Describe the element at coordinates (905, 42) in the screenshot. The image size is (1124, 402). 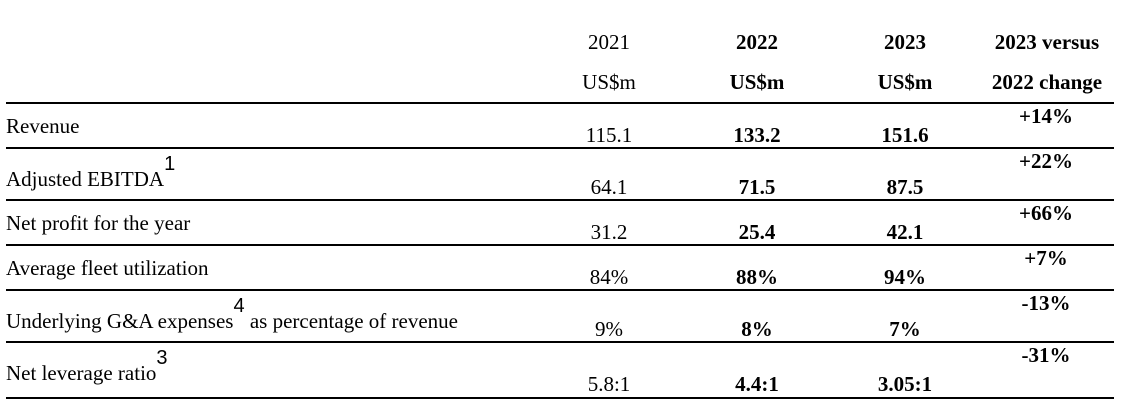
I see `header-2023-year: 2023` at that location.